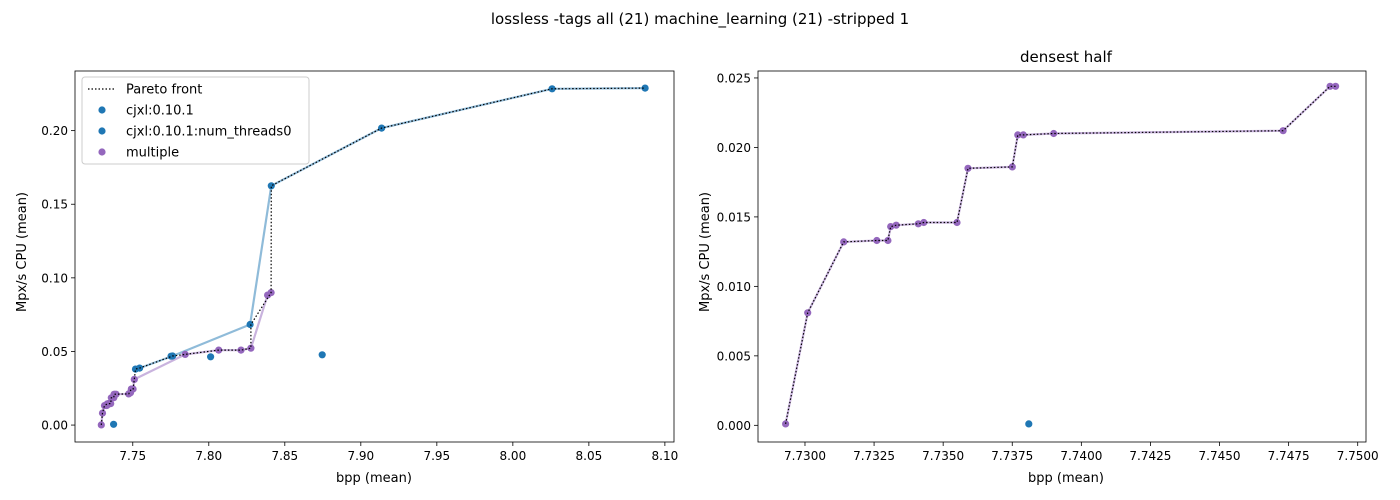  Describe the element at coordinates (1066, 478) in the screenshot. I see `right-plot-xlabel: bpp (mean)` at that location.